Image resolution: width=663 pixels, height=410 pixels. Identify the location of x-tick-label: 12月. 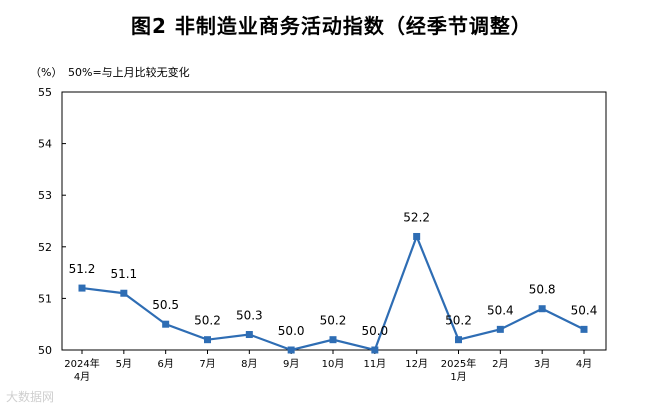
(416, 364).